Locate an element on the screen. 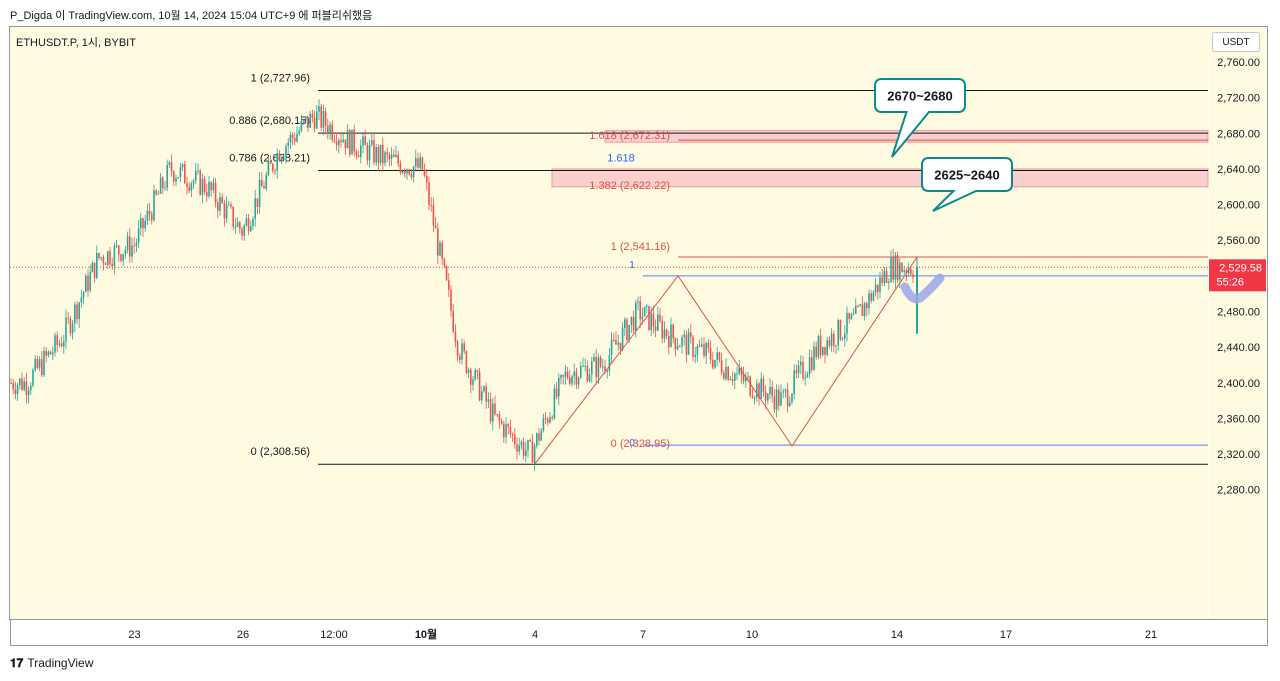 This screenshot has height=681, width=1280. brand-label: TradingView is located at coordinates (60, 663).